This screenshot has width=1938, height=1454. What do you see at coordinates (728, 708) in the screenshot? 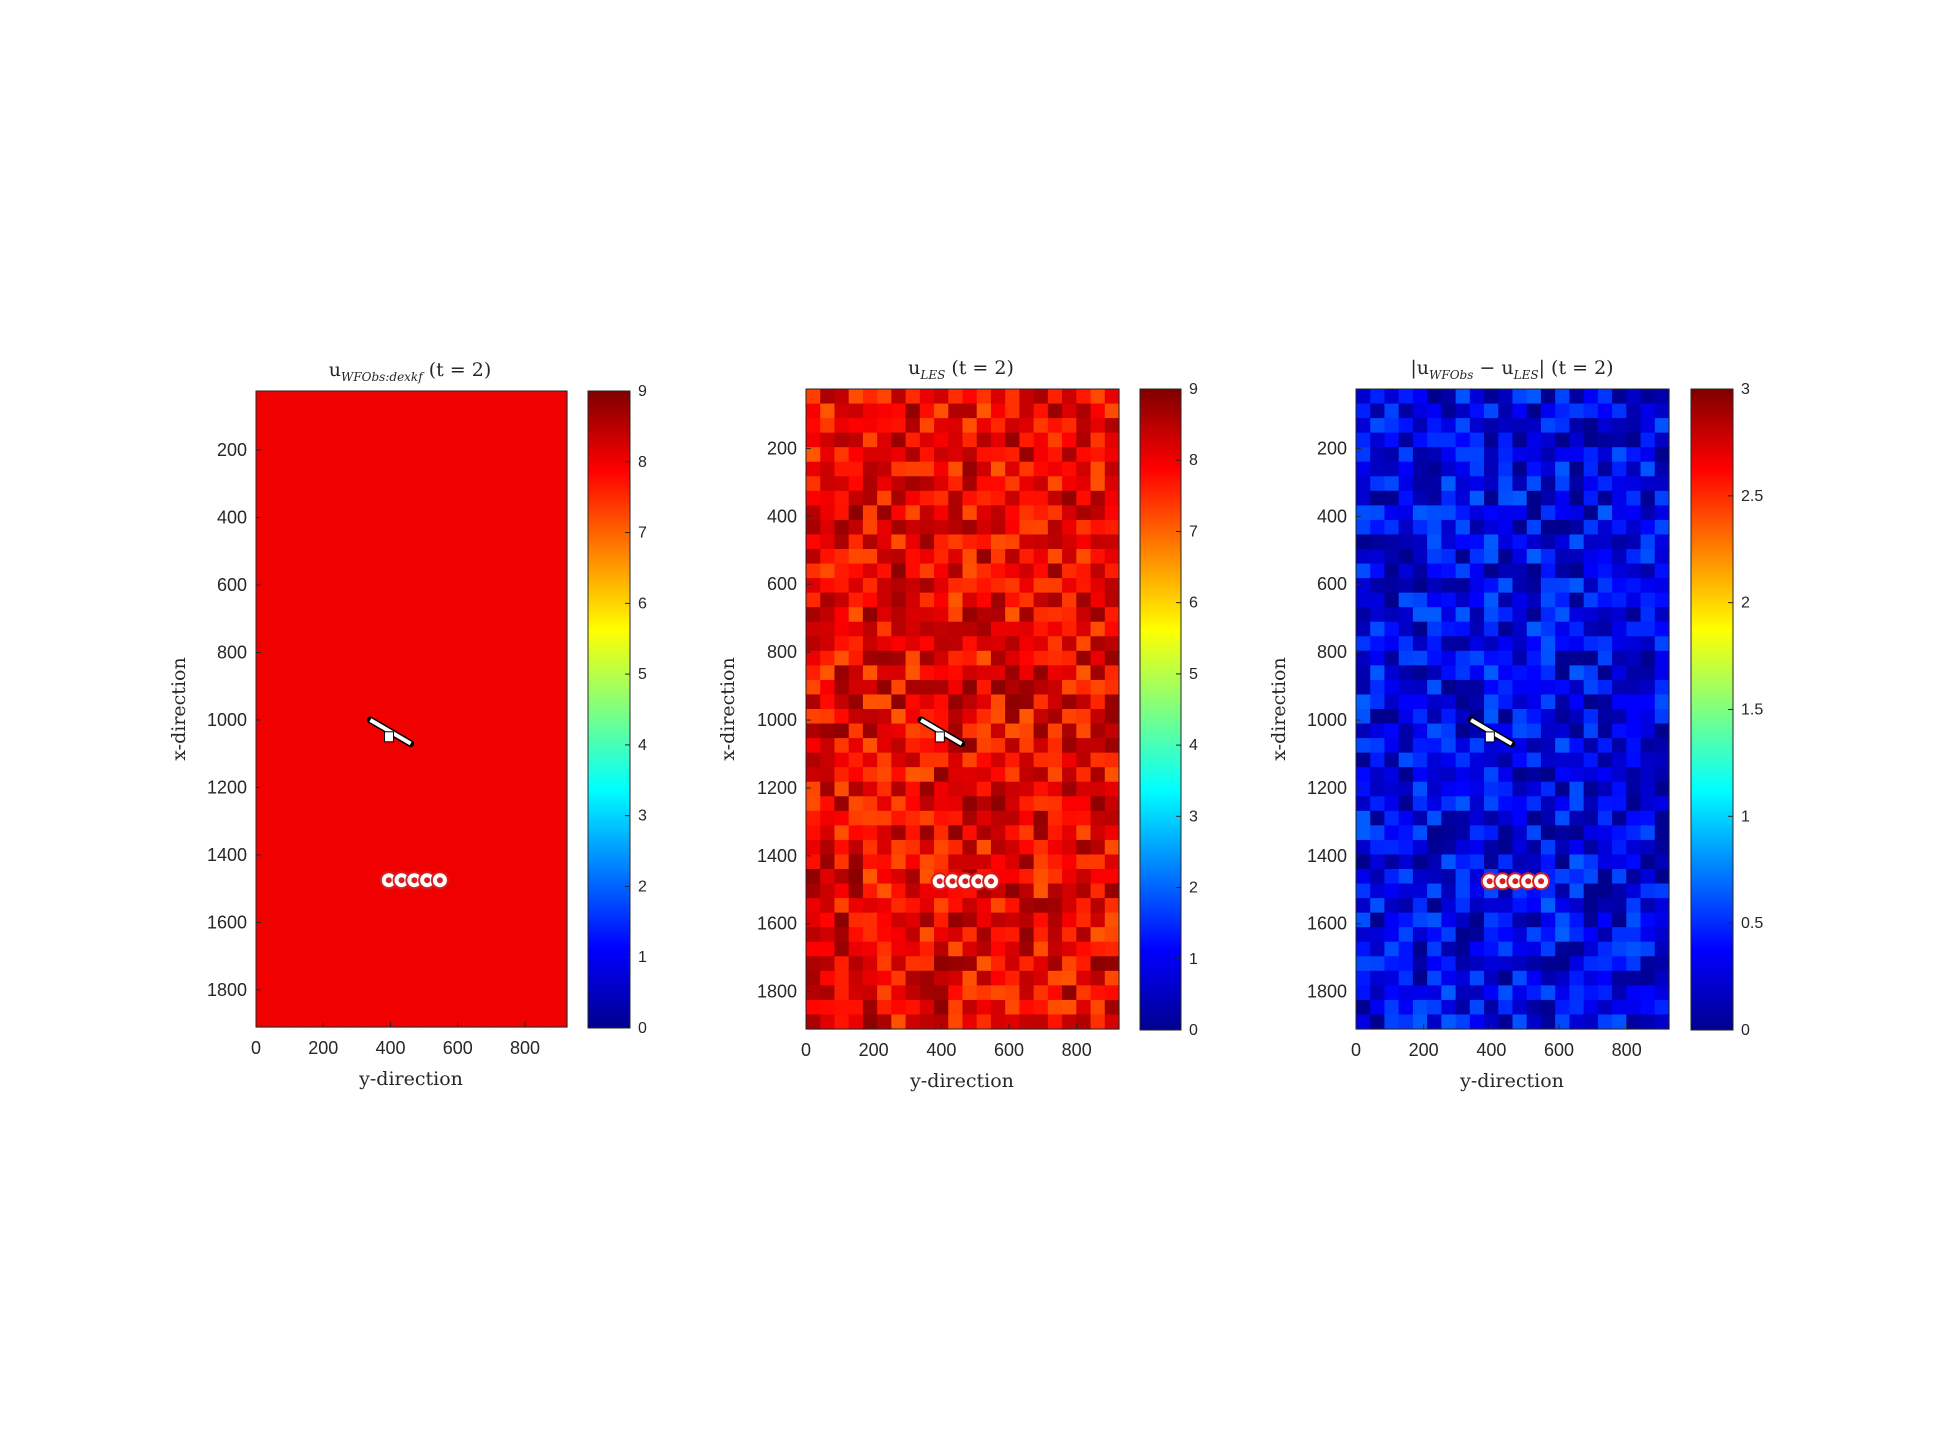
I see `panel-2-ylabel: x-direction` at bounding box center [728, 708].